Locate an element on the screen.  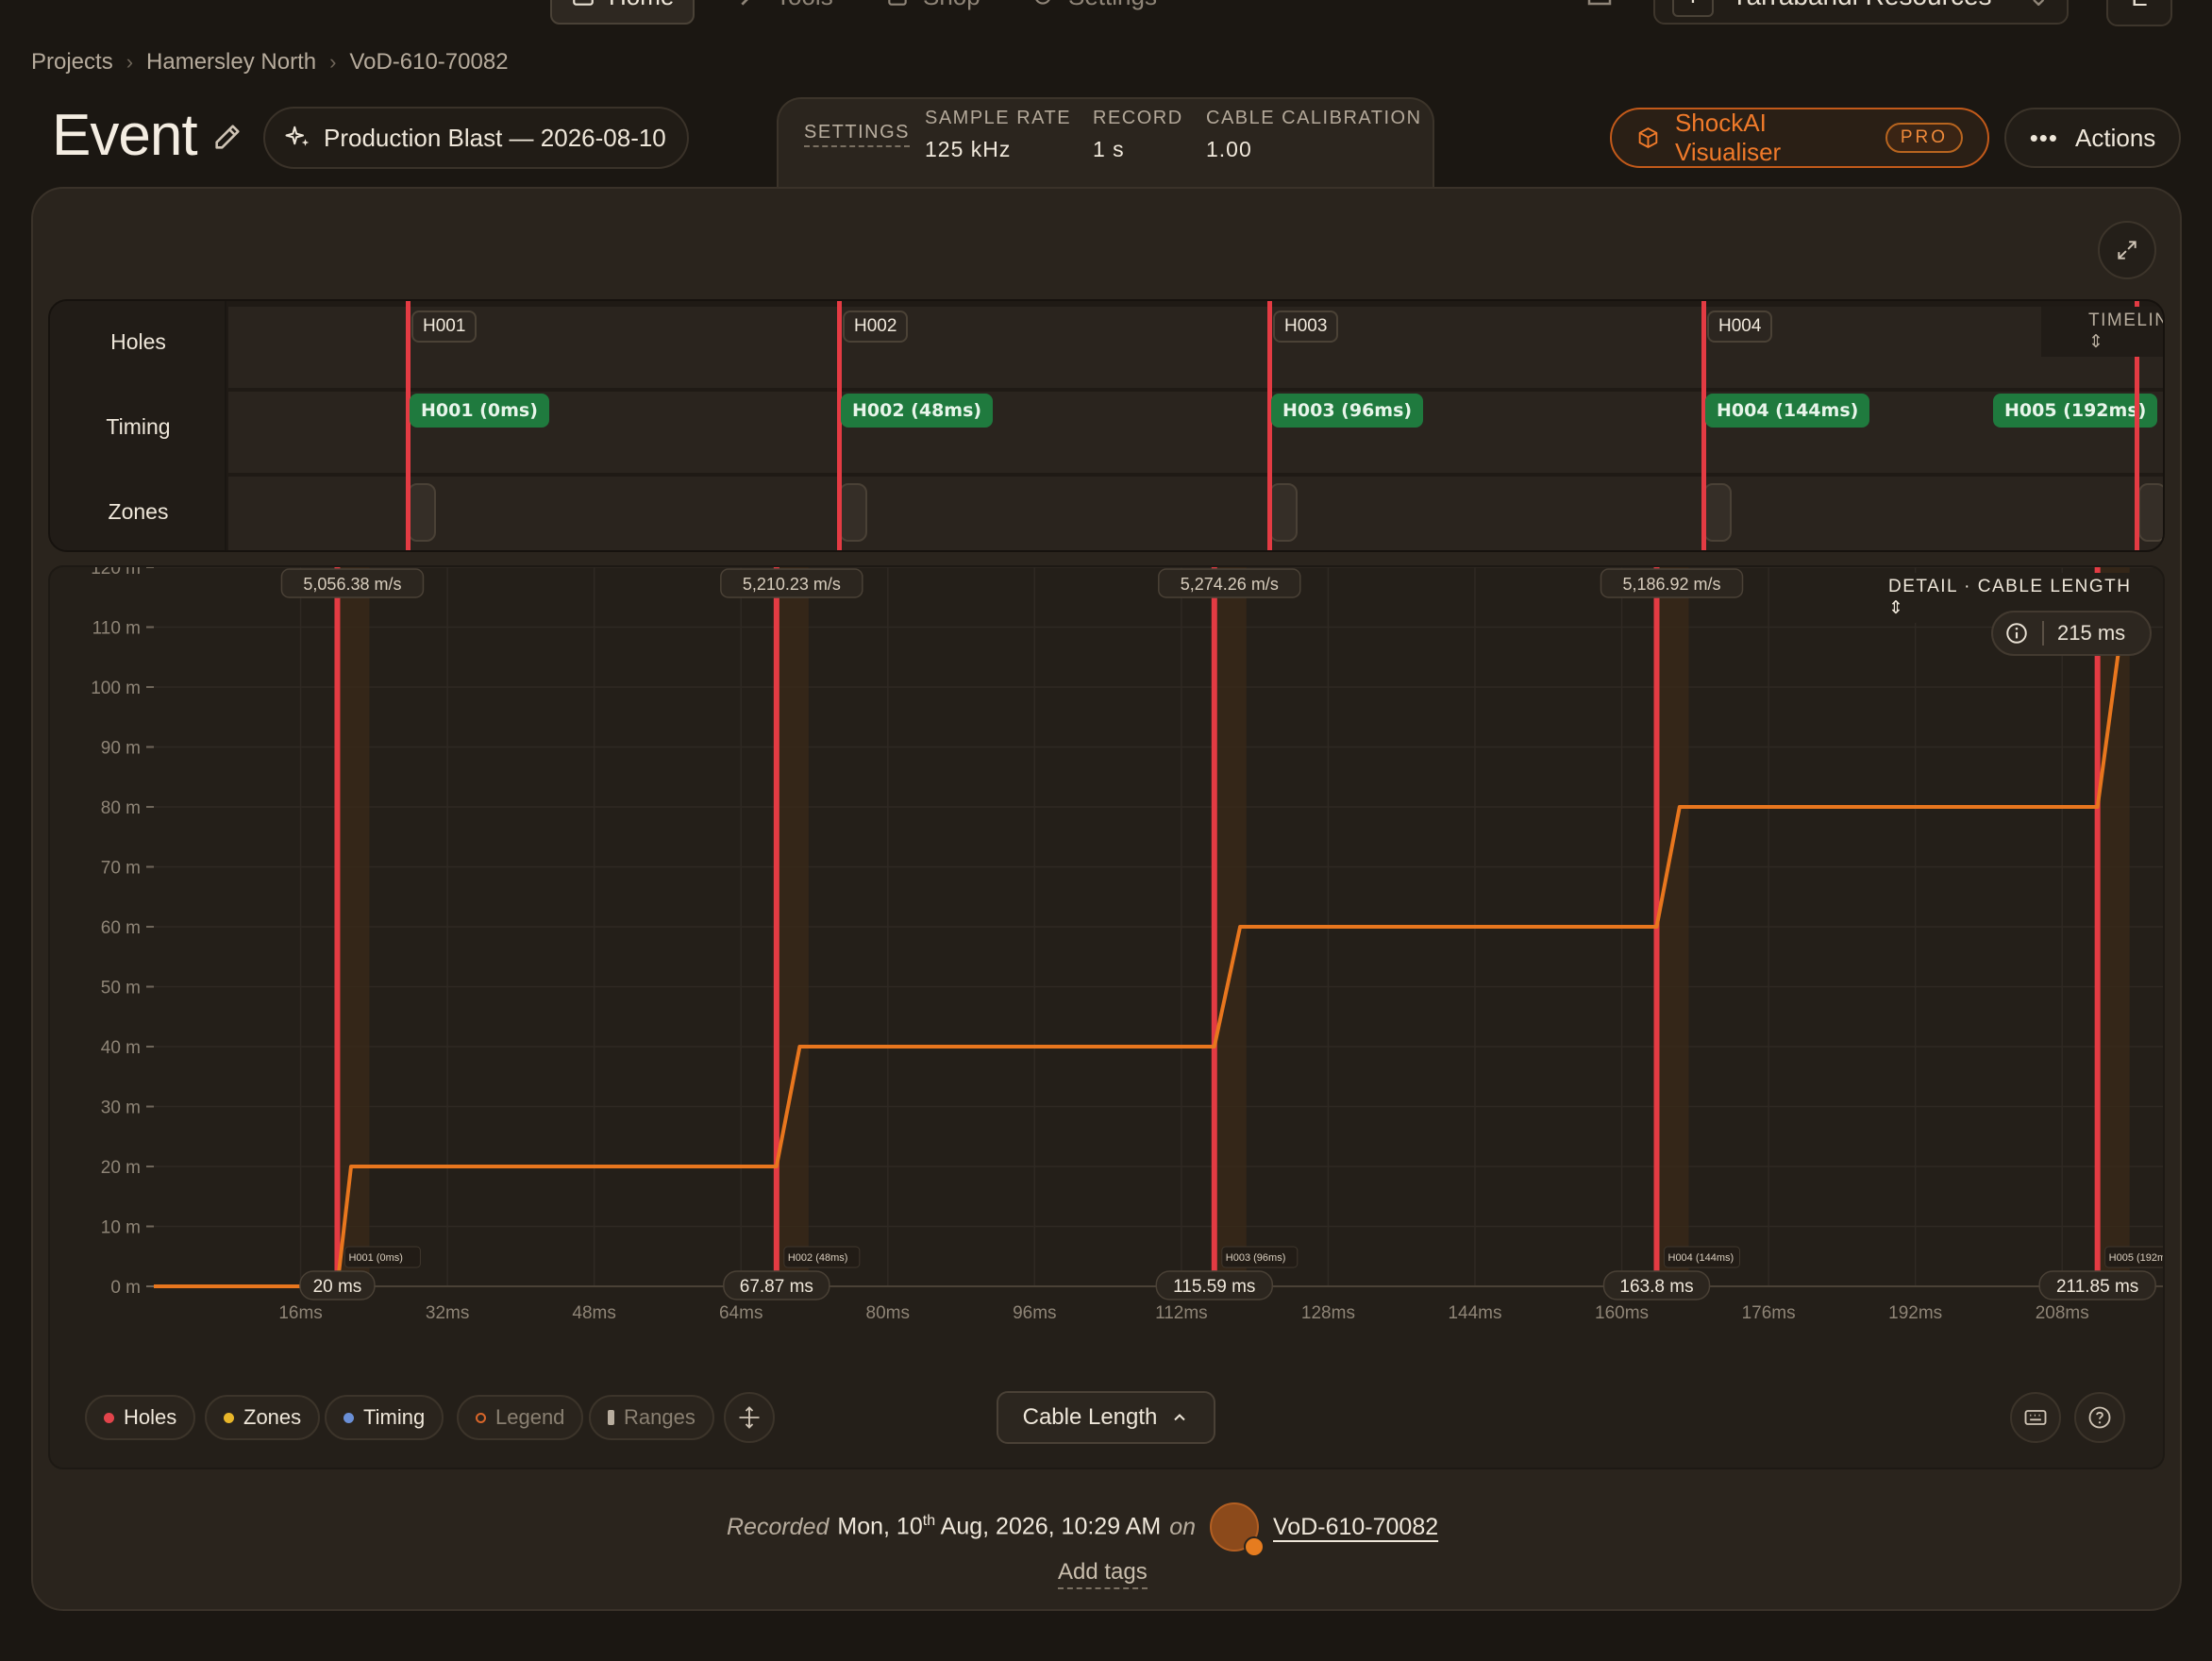
x-tick-label: 128ms is located at coordinates (1328, 1313).